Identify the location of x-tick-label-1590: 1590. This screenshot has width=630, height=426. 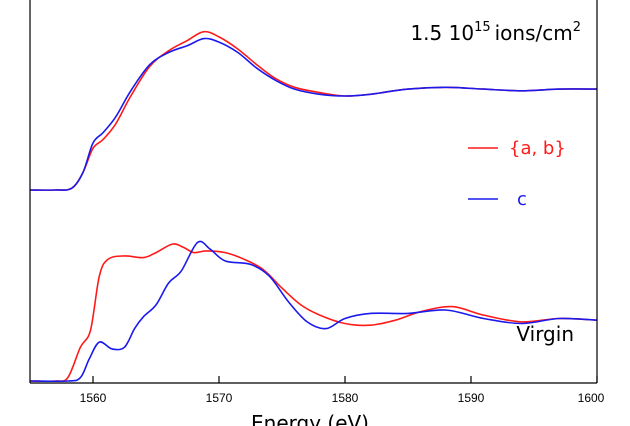
(471, 398).